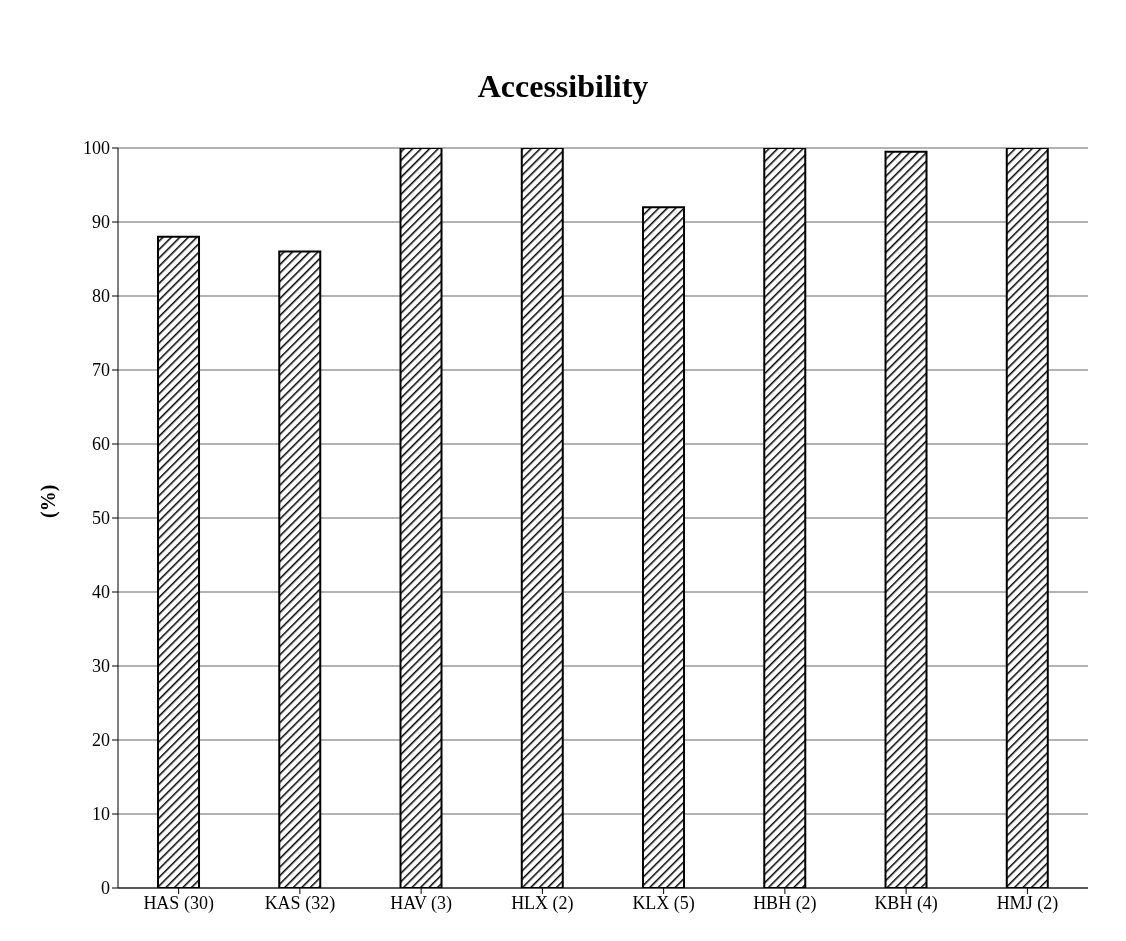  I want to click on y-tick-label: 30, so click(101, 666).